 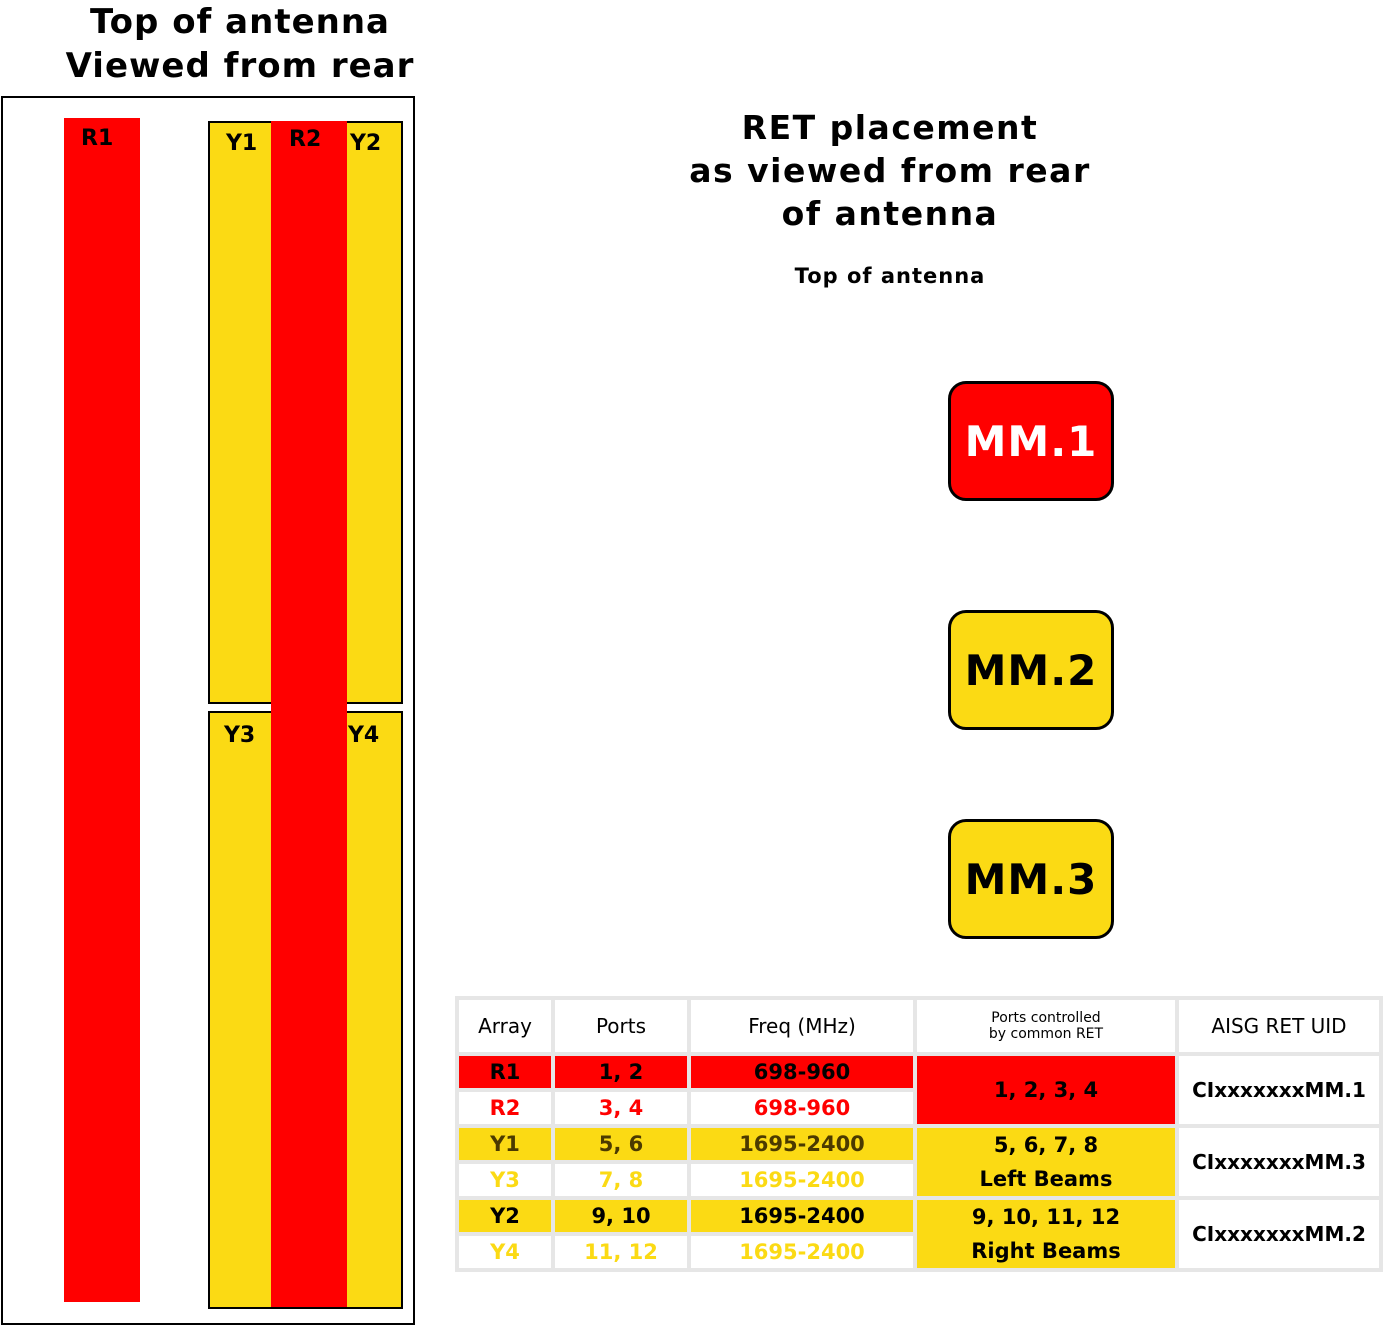 I want to click on ret-mm1: MM.1, so click(x=1031, y=441).